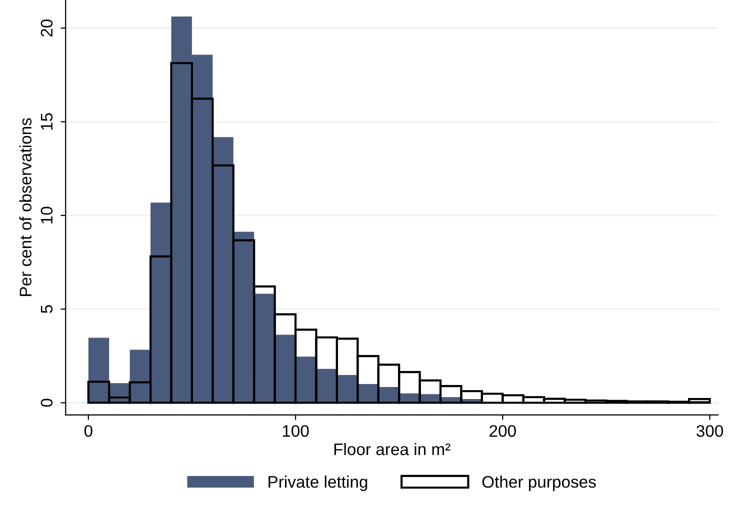 The height and width of the screenshot is (506, 729). What do you see at coordinates (46, 28) in the screenshot?
I see `y-tick-label: 20` at bounding box center [46, 28].